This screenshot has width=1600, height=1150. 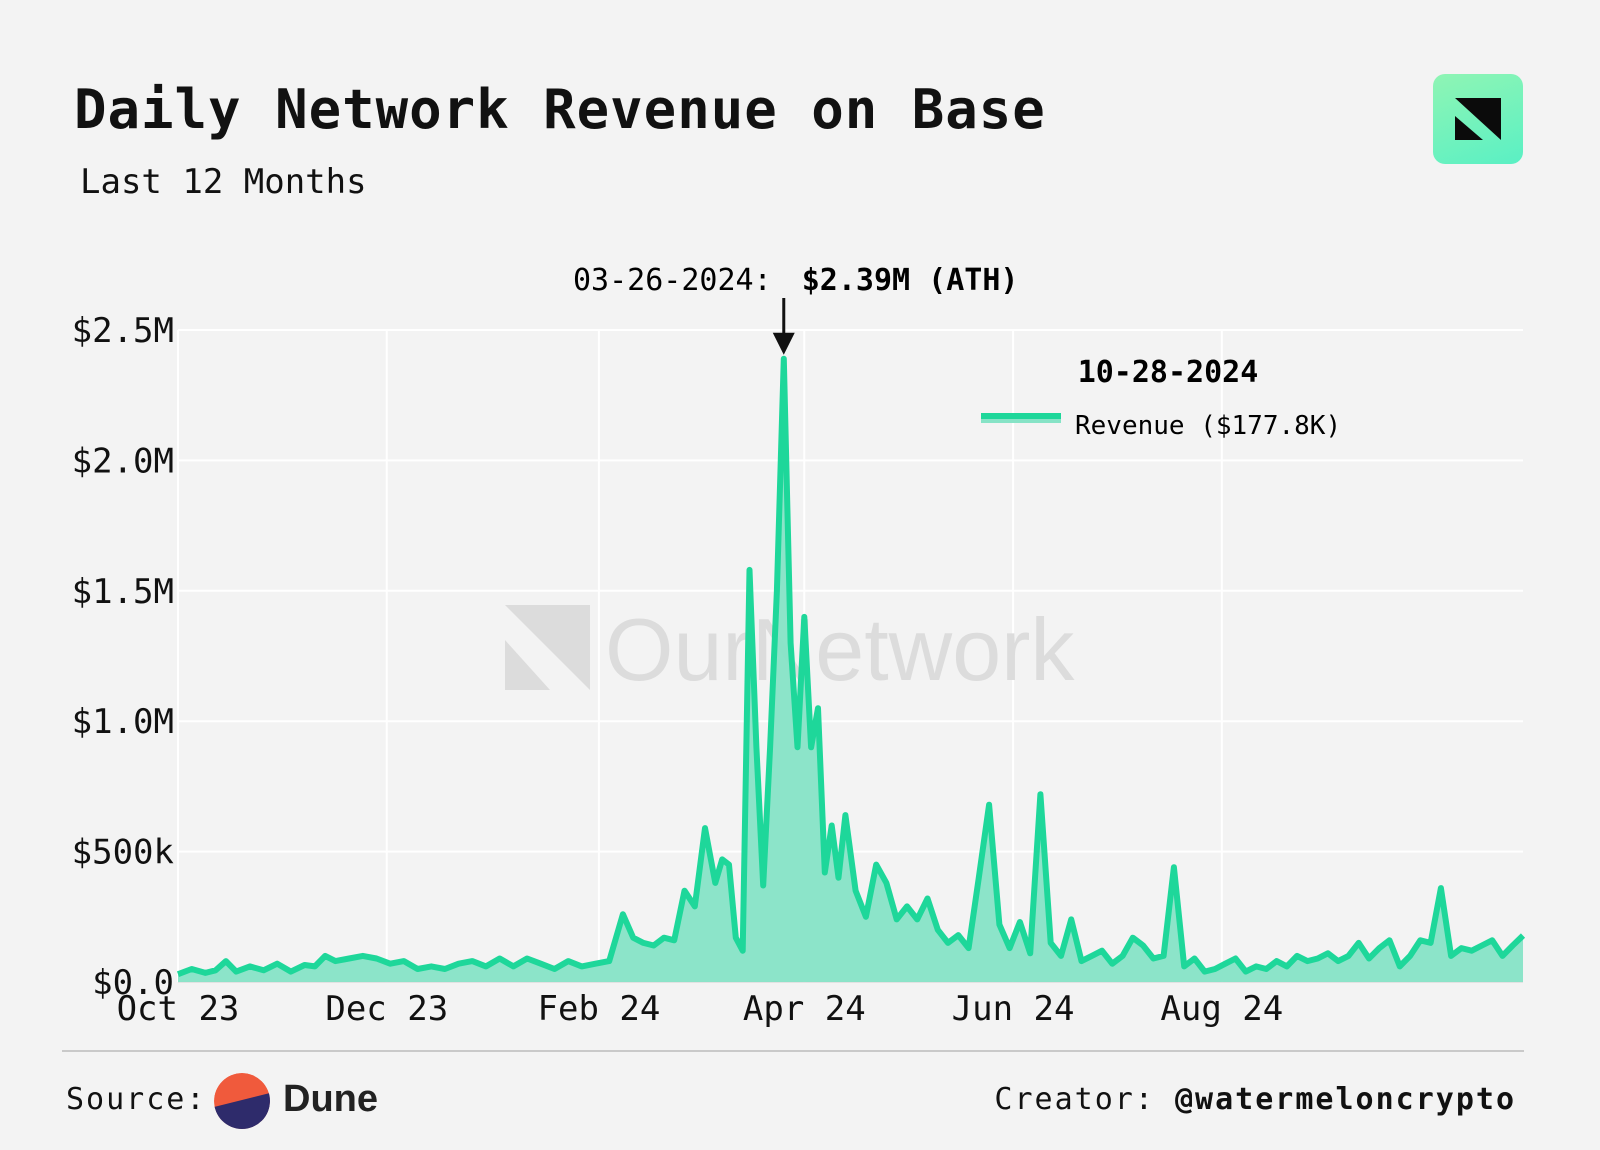 I want to click on watermark-logo-triangle-top, so click(x=547, y=647).